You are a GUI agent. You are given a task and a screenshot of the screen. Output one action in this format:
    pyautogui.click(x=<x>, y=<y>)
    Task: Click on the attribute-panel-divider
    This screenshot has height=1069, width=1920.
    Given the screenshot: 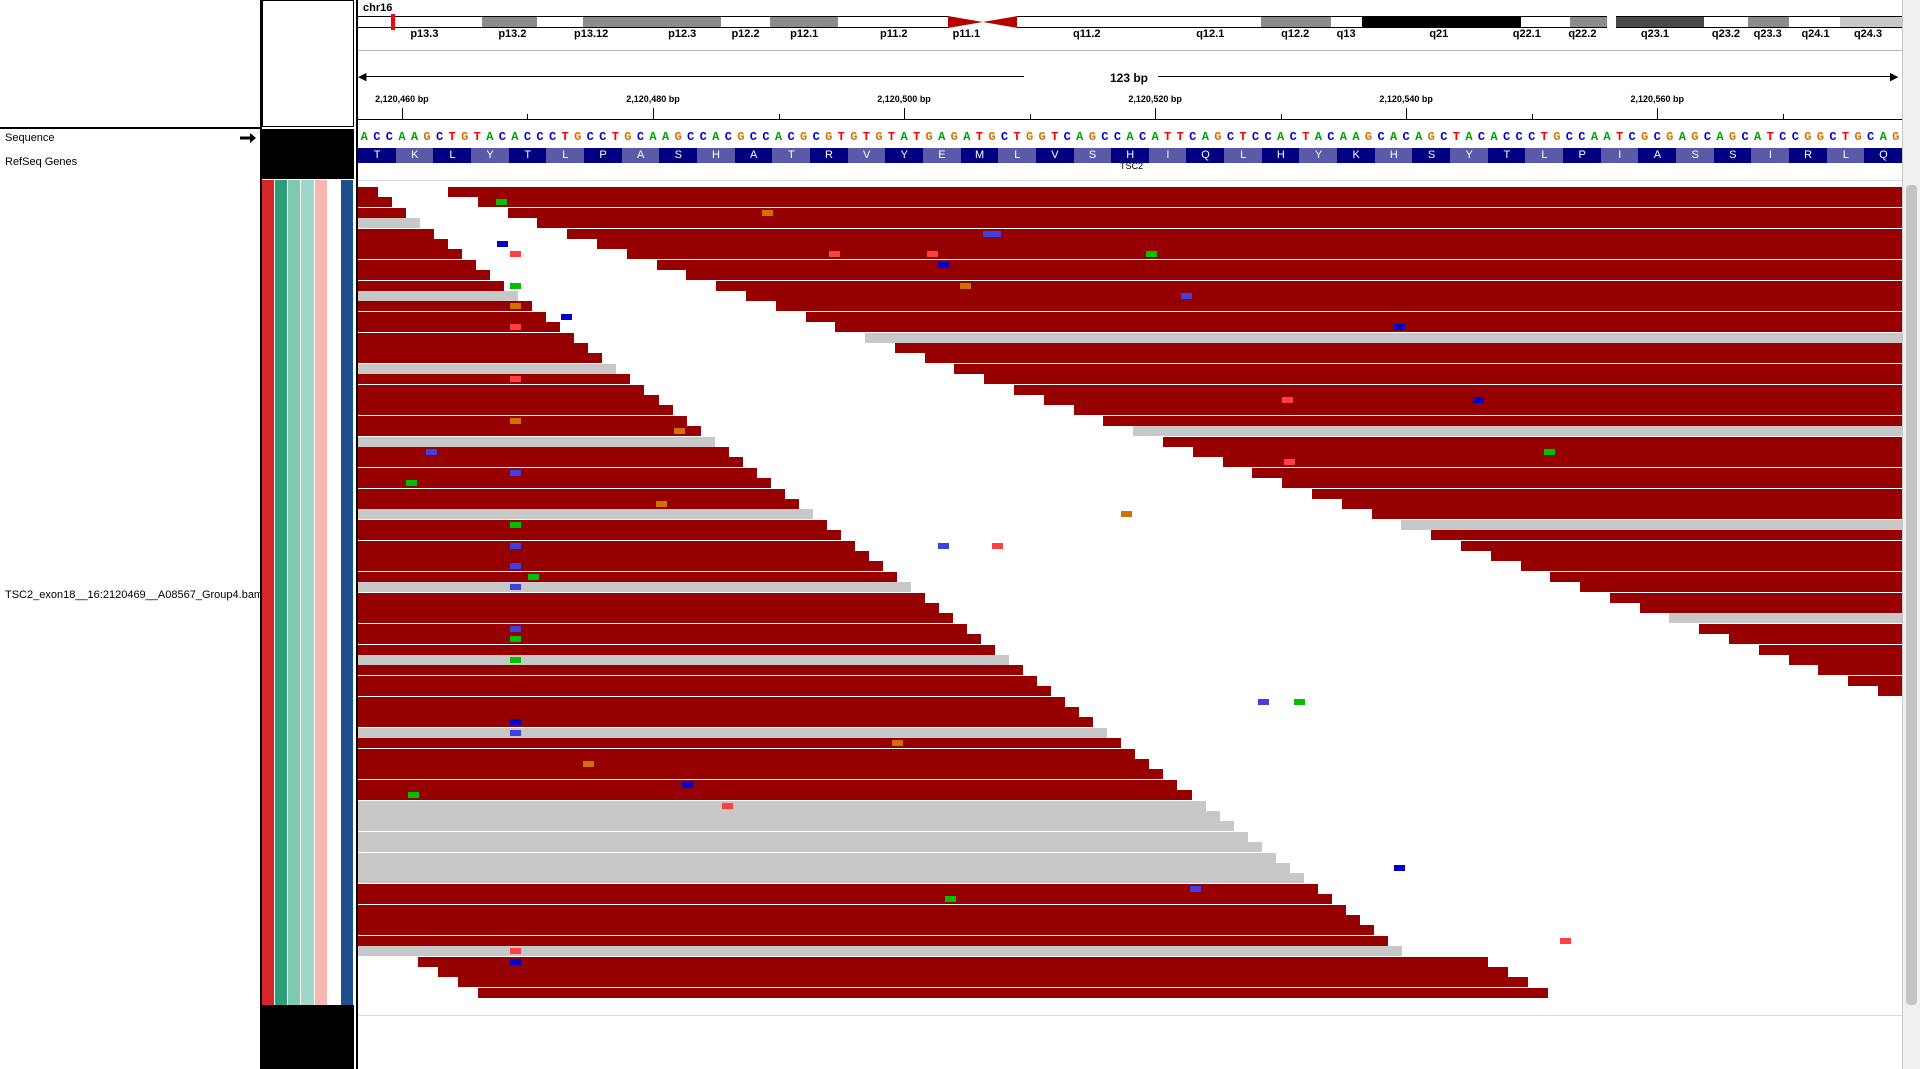 What is the action you would take?
    pyautogui.click(x=356, y=534)
    